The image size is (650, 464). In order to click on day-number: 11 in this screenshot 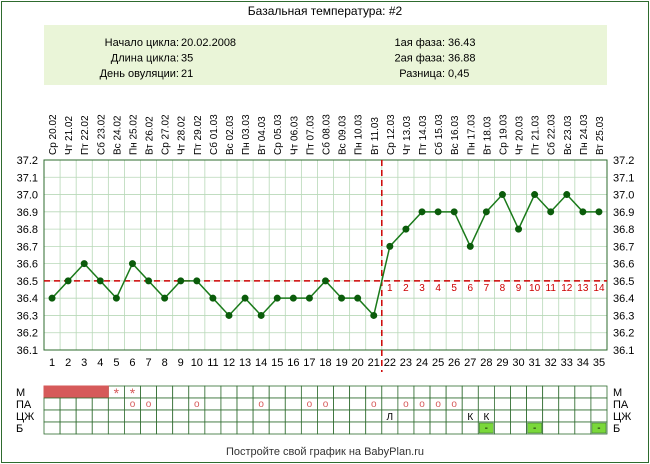, I will do `click(212, 363)`.